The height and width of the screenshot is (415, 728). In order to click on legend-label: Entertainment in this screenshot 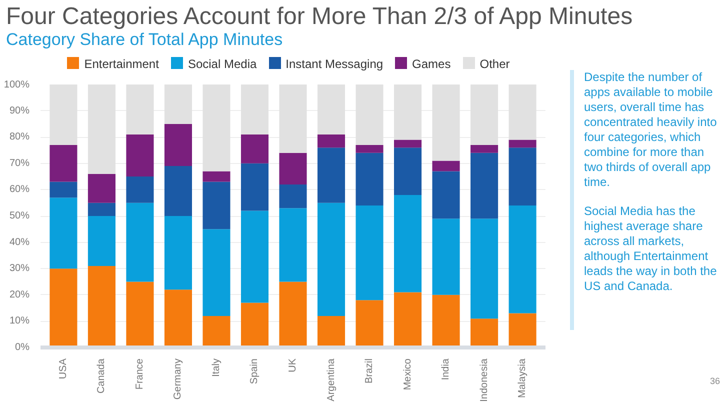, I will do `click(121, 64)`.